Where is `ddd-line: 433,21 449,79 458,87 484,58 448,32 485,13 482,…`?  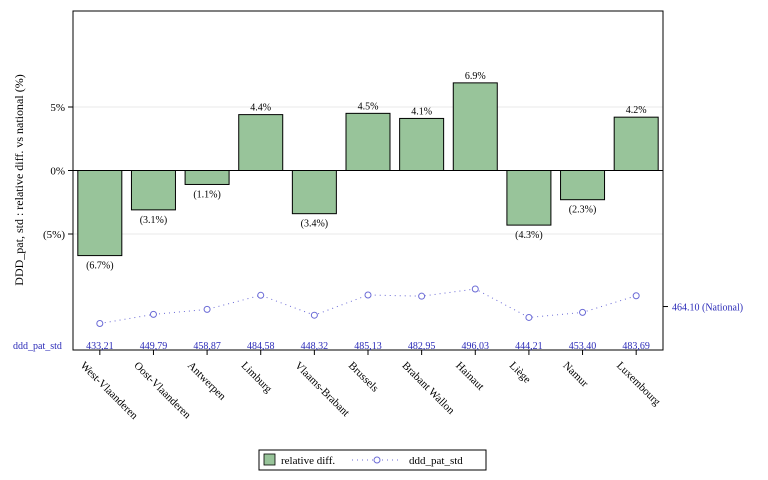 ddd-line: 433,21 449,79 458,87 484,58 448,32 485,13 482,… is located at coordinates (377, 318).